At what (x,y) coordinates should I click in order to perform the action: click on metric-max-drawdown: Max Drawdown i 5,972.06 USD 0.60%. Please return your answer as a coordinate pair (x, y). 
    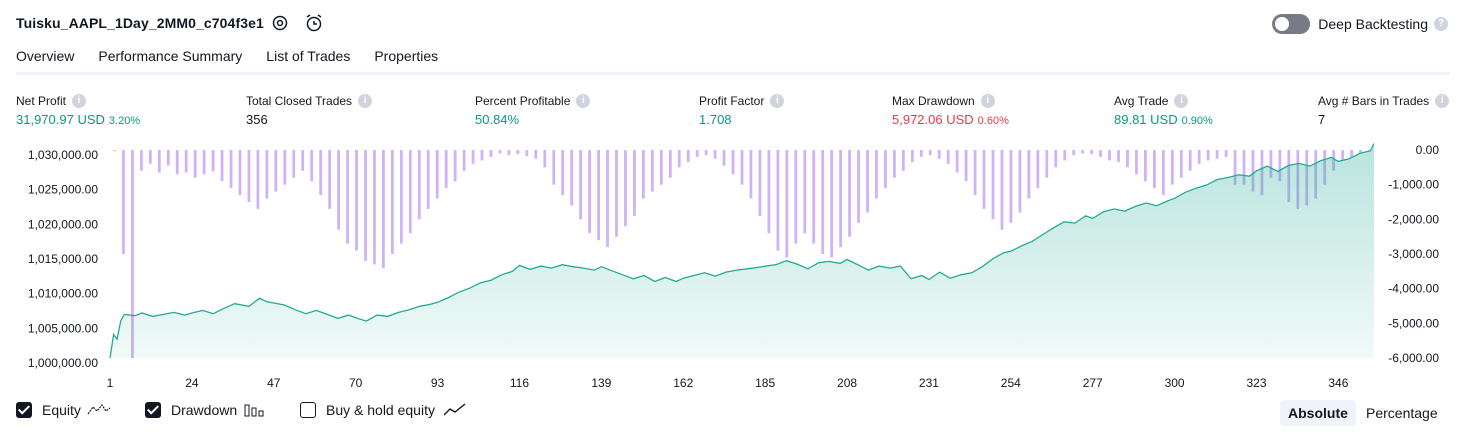
    Looking at the image, I should click on (950, 110).